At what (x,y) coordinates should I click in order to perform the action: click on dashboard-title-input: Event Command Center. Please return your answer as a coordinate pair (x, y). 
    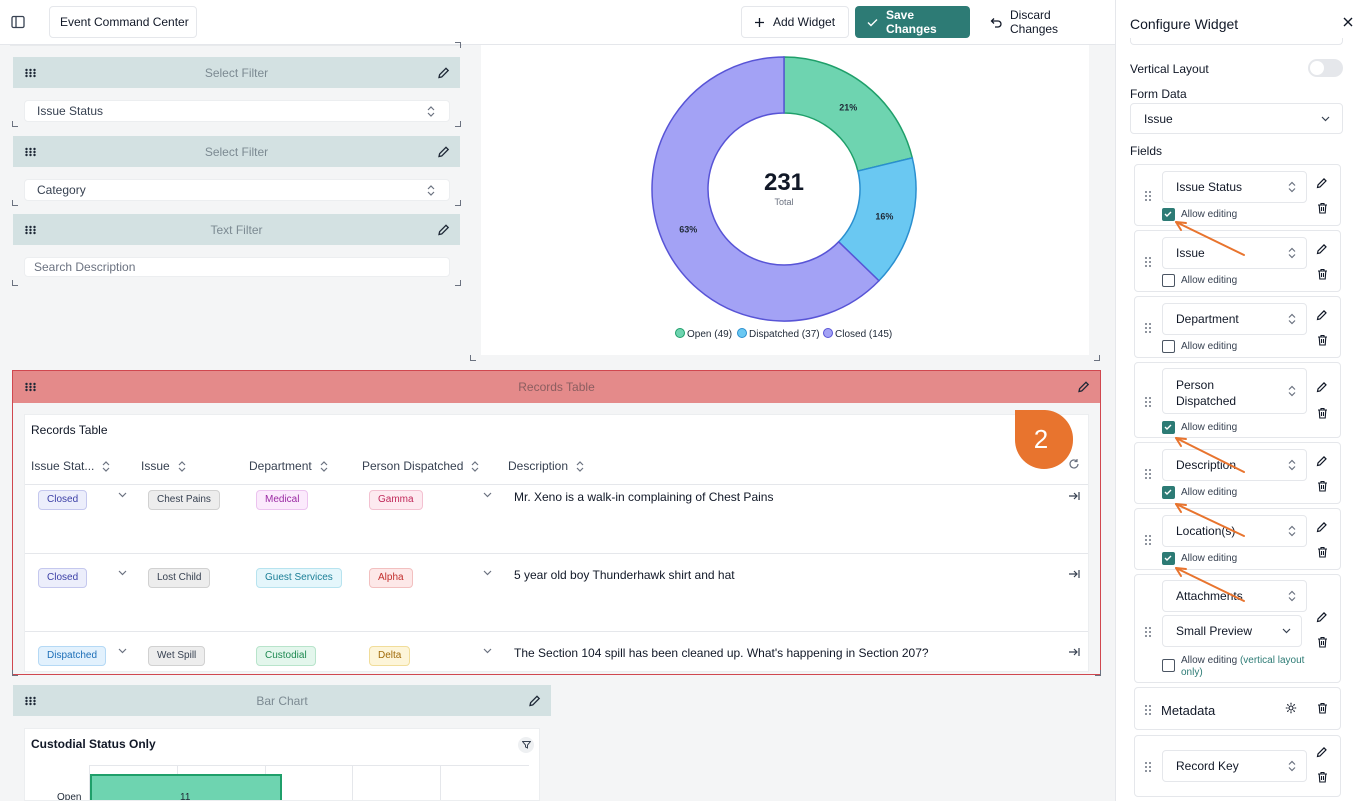
    Looking at the image, I should click on (123, 22).